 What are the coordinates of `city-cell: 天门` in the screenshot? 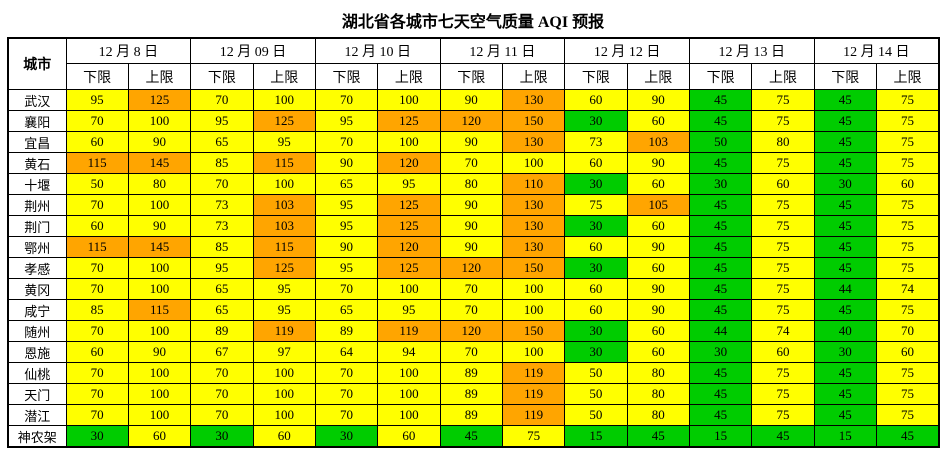 It's located at (37, 394).